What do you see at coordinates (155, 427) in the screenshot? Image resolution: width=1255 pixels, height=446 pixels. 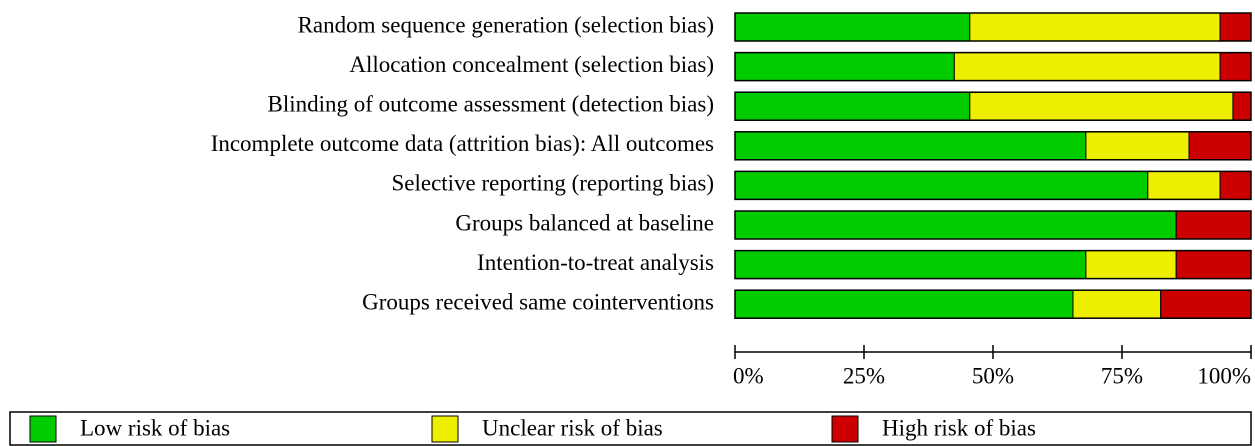 I see `legend-label: Low risk of bias` at bounding box center [155, 427].